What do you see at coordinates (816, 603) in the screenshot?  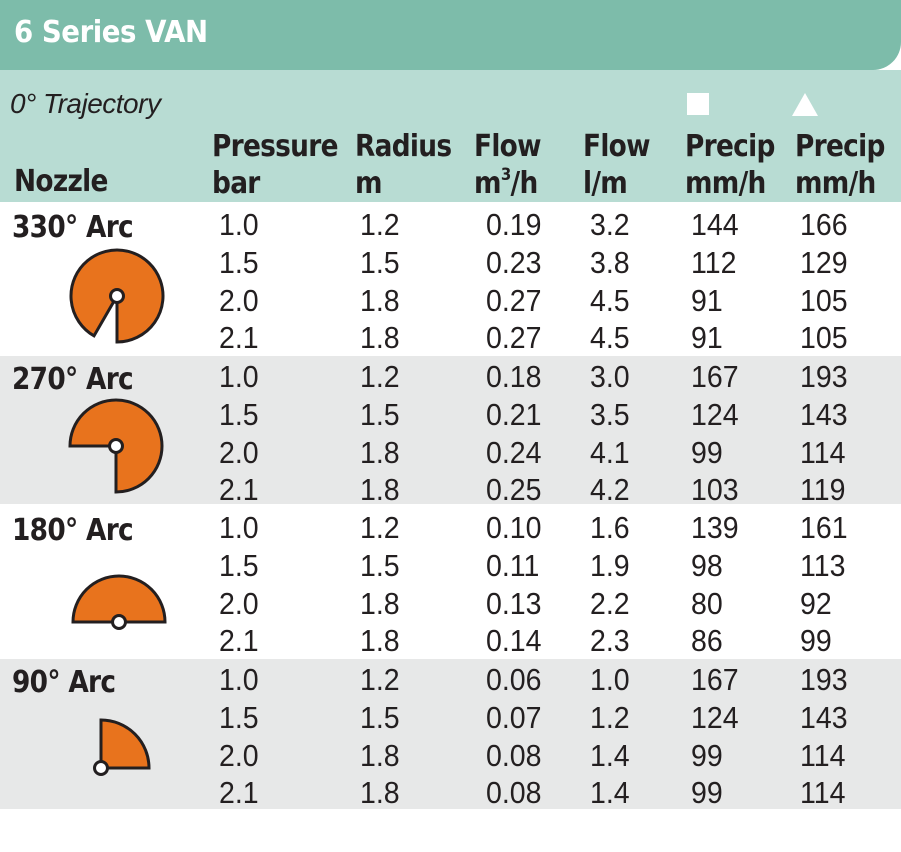 I see `table-cell: 92` at bounding box center [816, 603].